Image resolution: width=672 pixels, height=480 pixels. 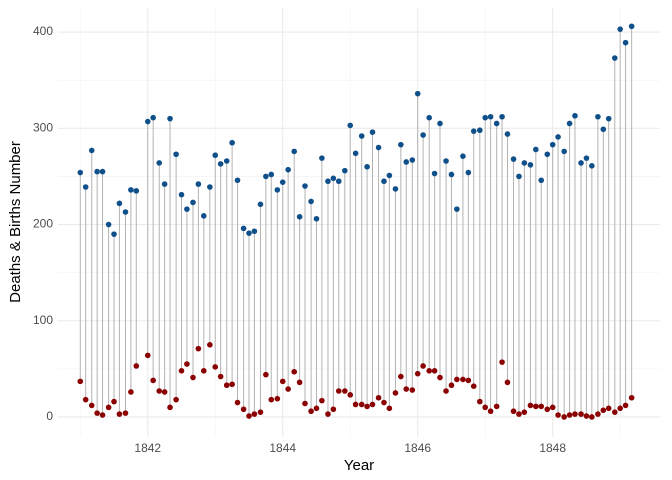 I want to click on y-tick-label: 100, so click(x=43, y=320).